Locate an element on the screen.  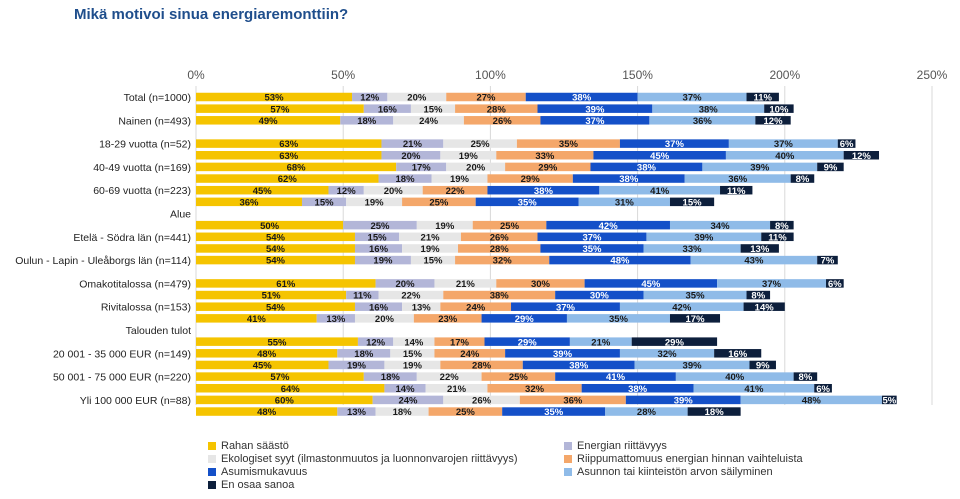
row-label: Yli 100 000 EUR (n=88) is located at coordinates (135, 401).